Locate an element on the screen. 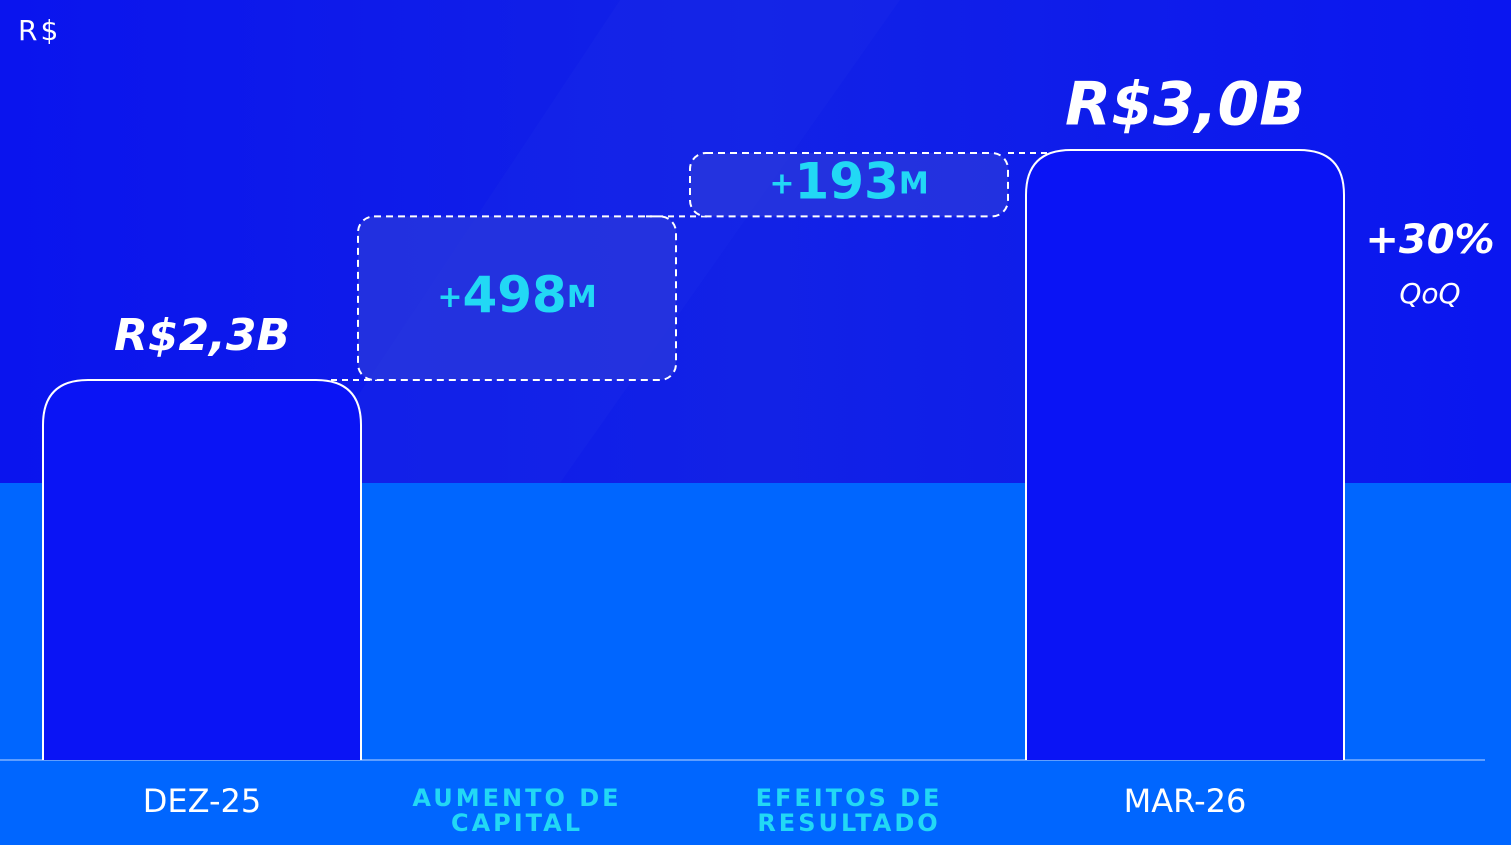 This screenshot has height=845, width=1511. annotation-note: QoQ is located at coordinates (1429, 293).